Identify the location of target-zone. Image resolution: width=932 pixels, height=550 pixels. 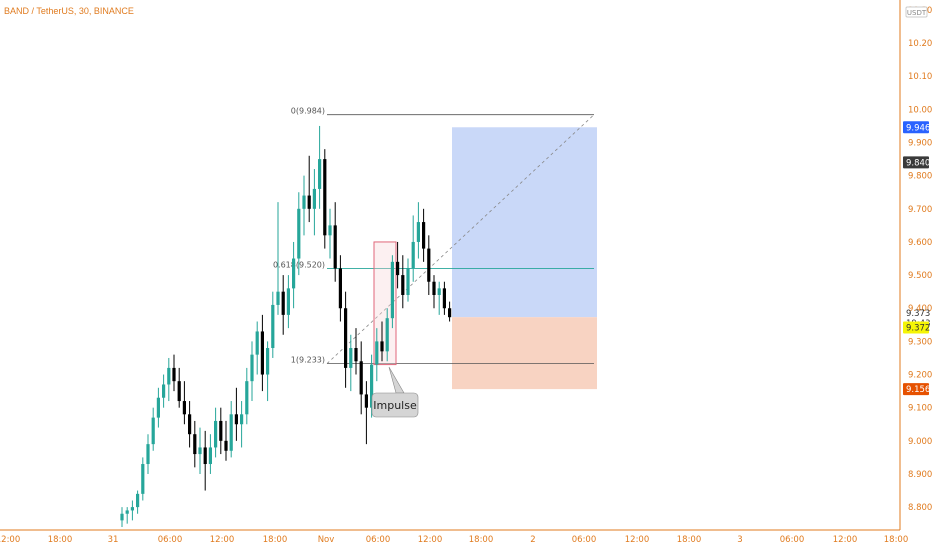
(524, 222).